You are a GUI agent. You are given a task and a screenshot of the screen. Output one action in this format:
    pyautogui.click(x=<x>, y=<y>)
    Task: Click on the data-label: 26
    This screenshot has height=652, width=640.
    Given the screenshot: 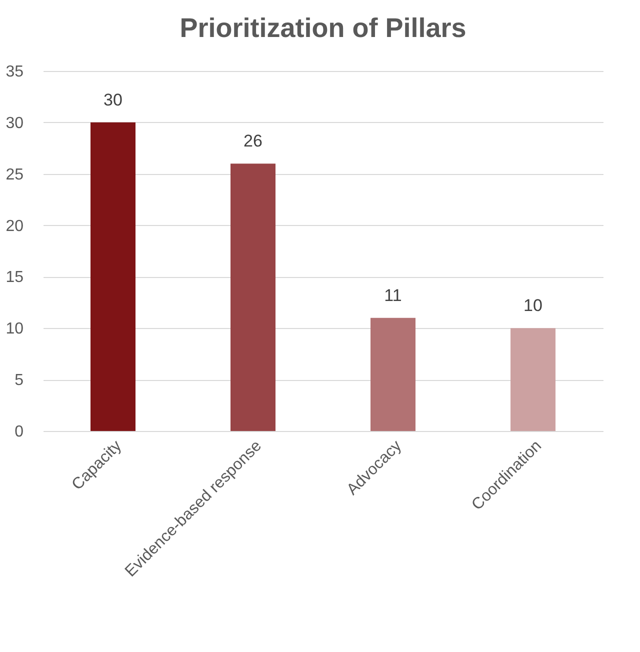 What is the action you would take?
    pyautogui.click(x=253, y=141)
    